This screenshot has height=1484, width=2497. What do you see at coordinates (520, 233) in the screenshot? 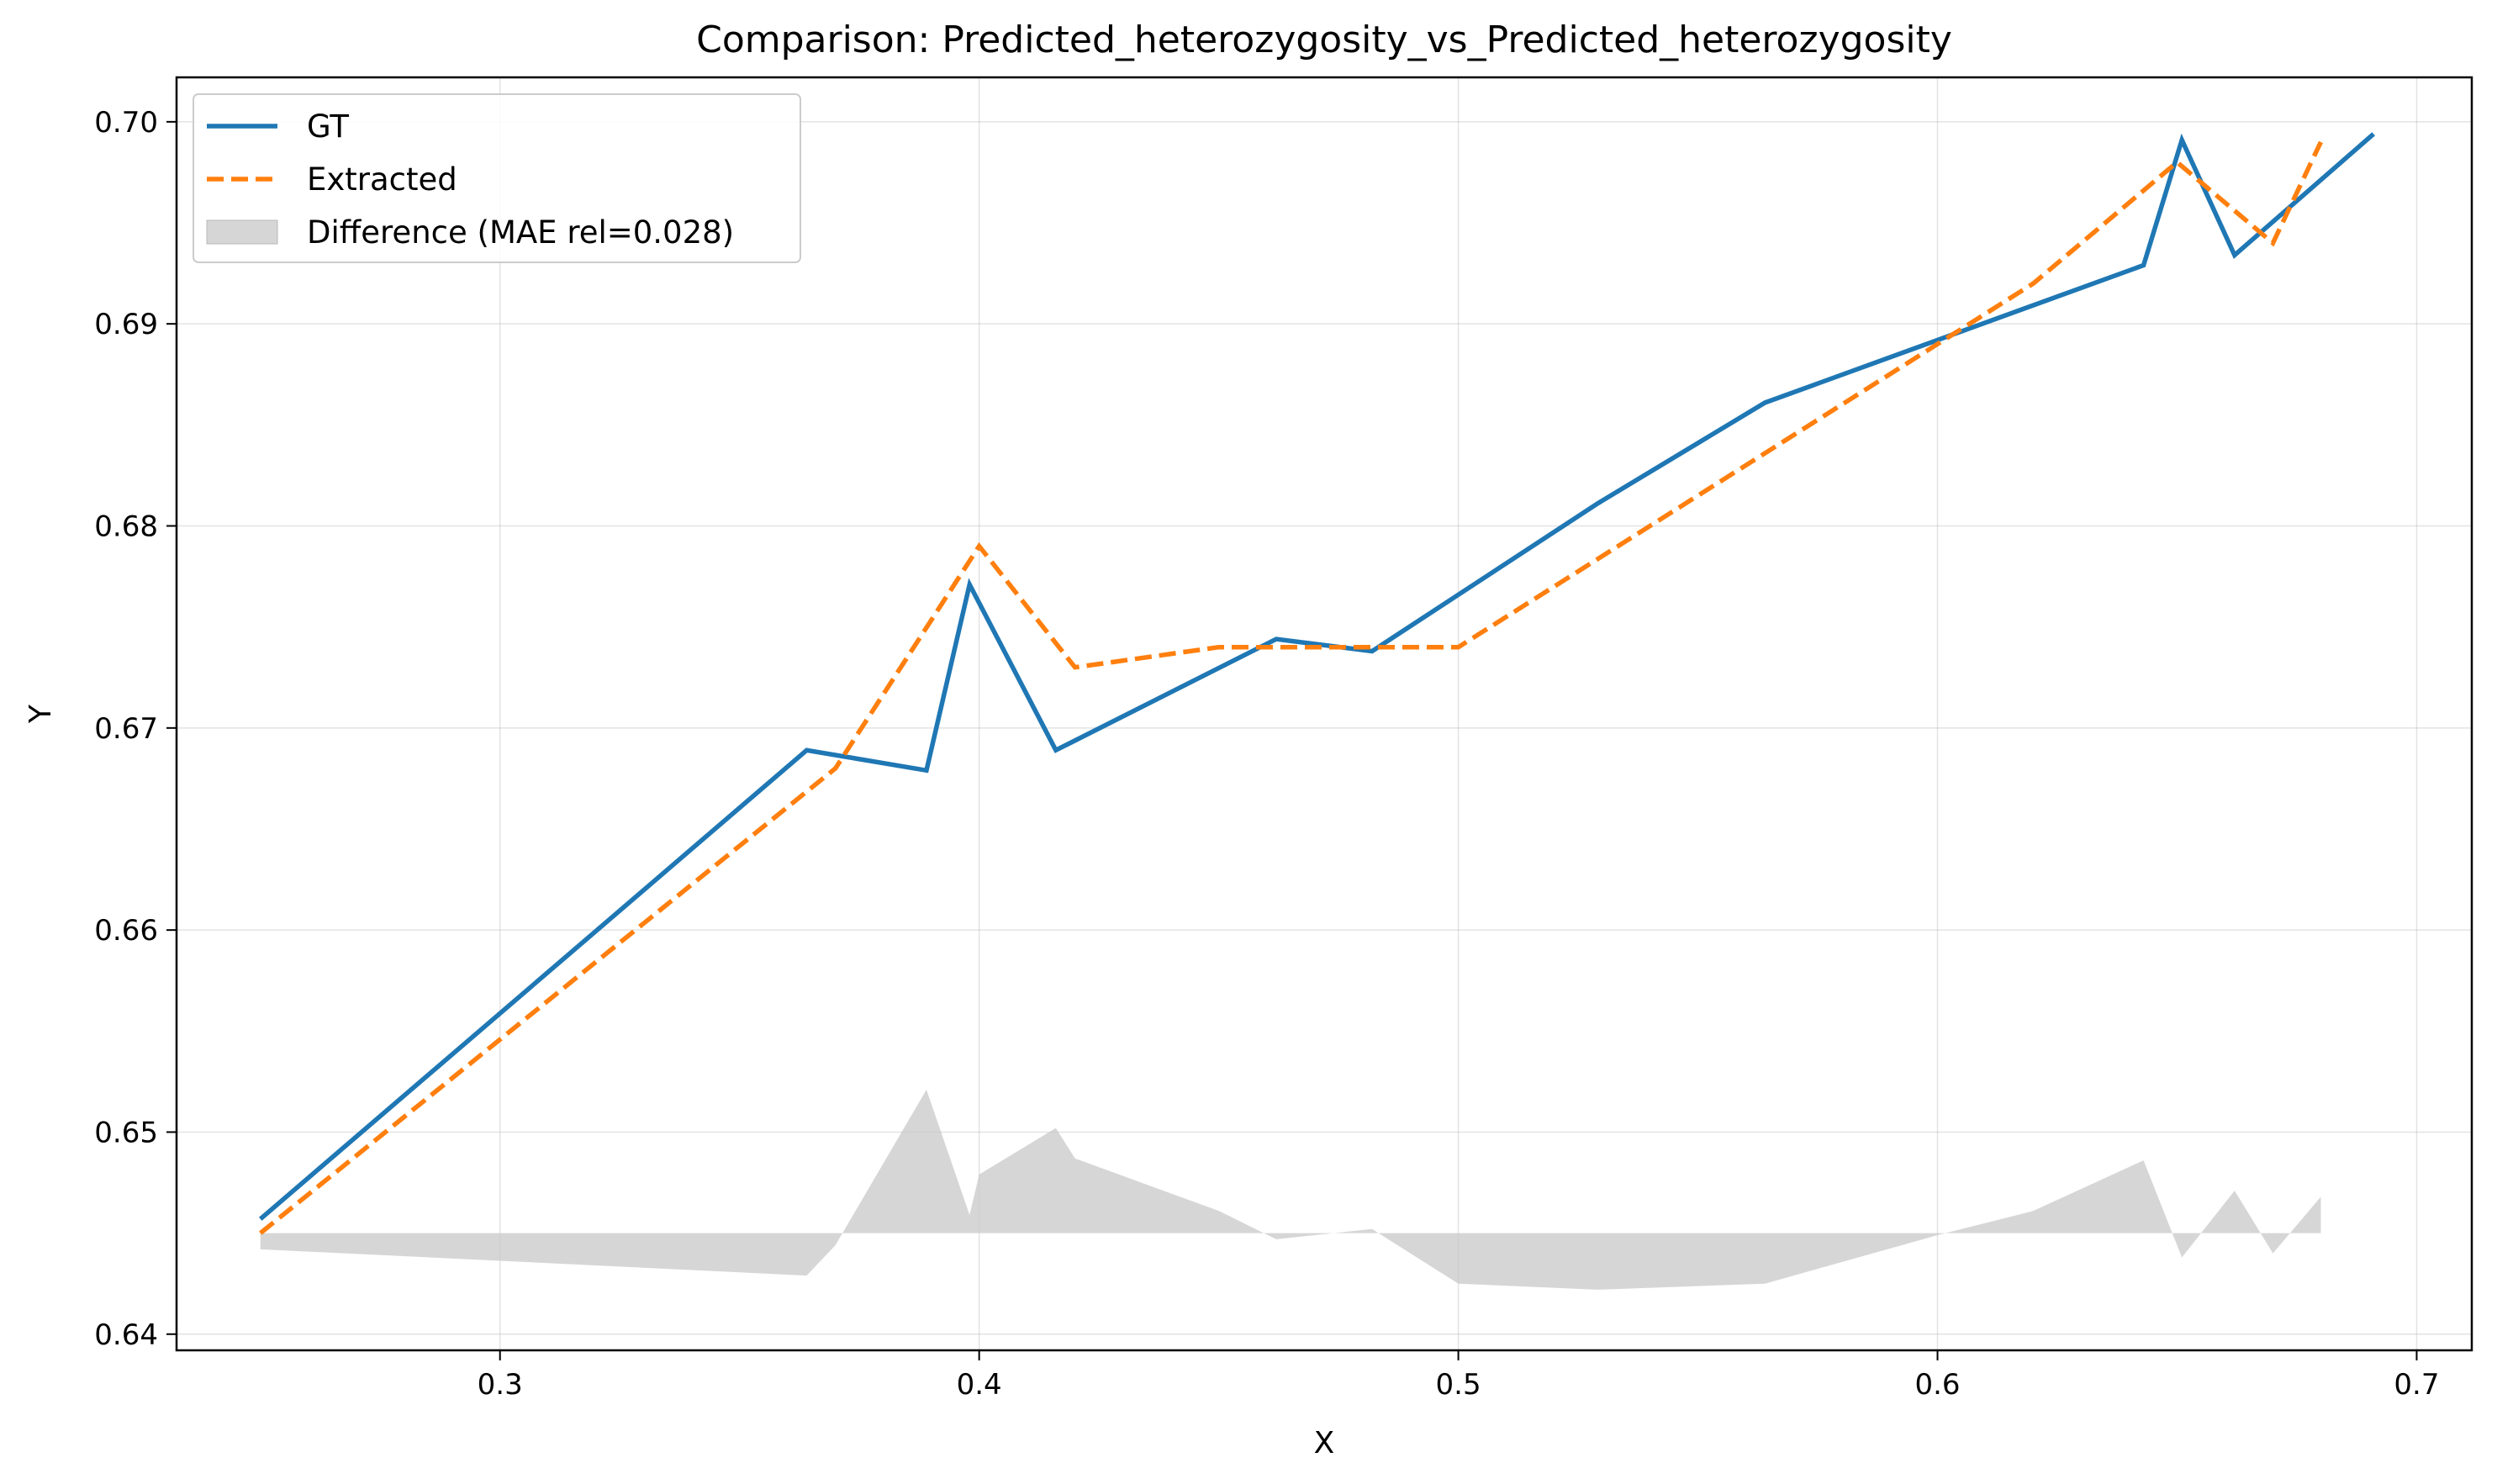
I see `legend-label: Difference (MAE rel=0.028)` at bounding box center [520, 233].